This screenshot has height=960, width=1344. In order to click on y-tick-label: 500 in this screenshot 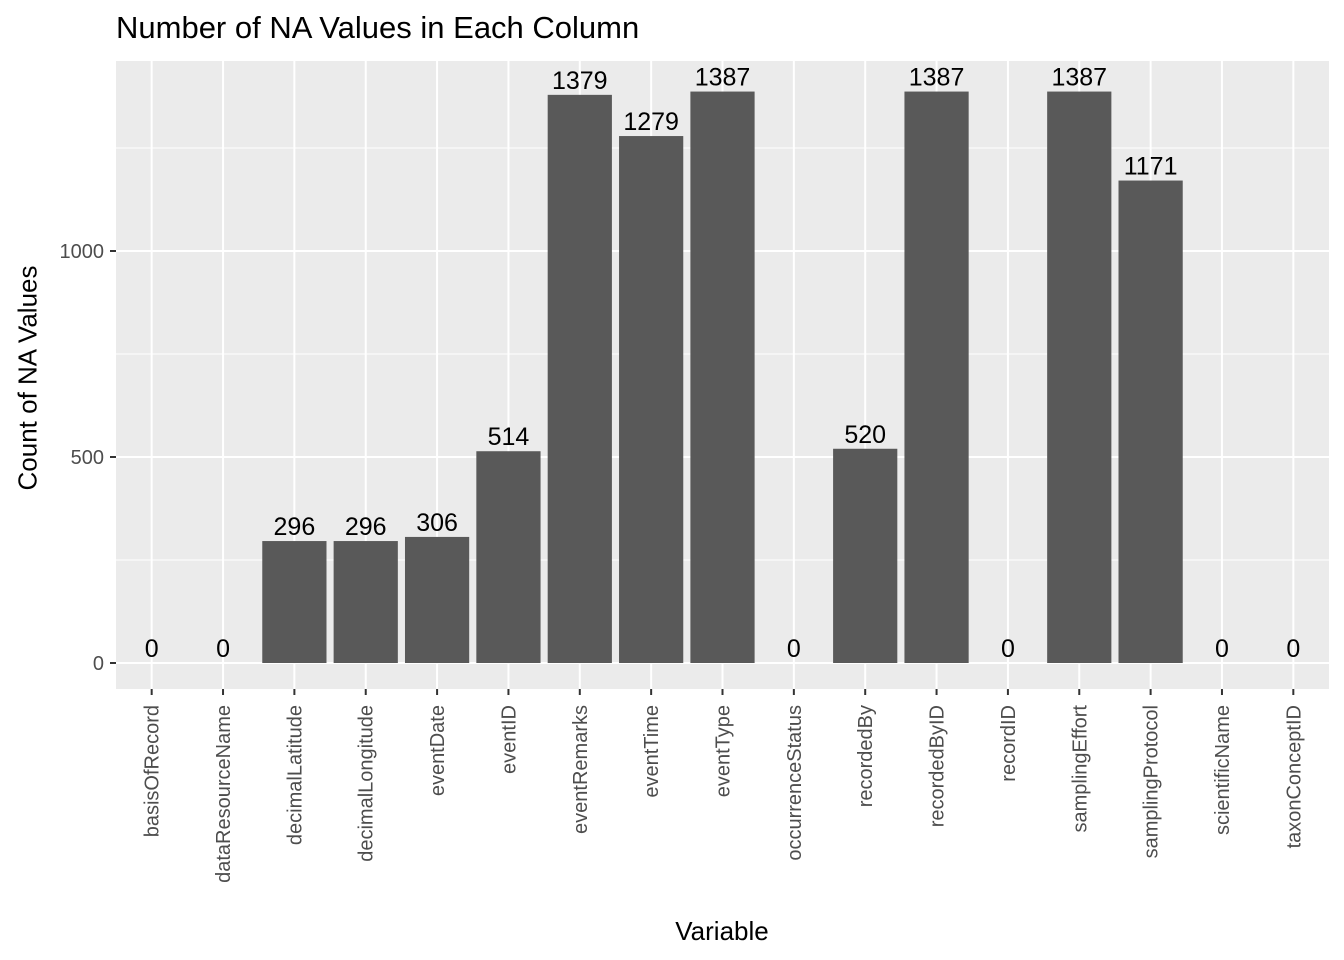, I will do `click(87, 458)`.